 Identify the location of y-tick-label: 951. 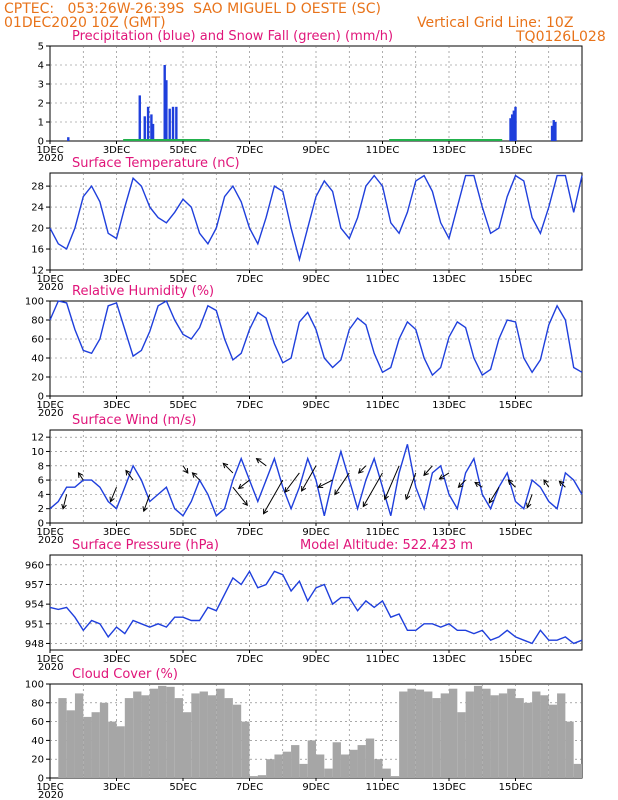
(34, 624).